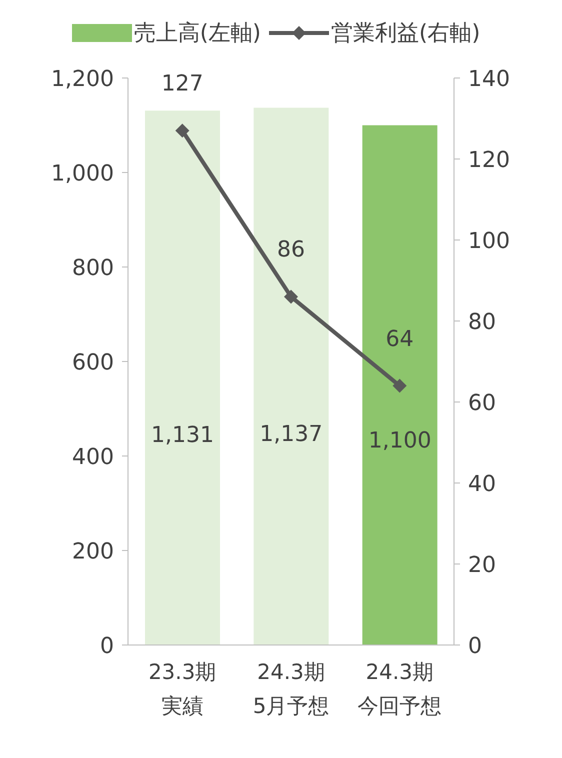 The height and width of the screenshot is (758, 562). What do you see at coordinates (93, 363) in the screenshot?
I see `y-tick-label: 600` at bounding box center [93, 363].